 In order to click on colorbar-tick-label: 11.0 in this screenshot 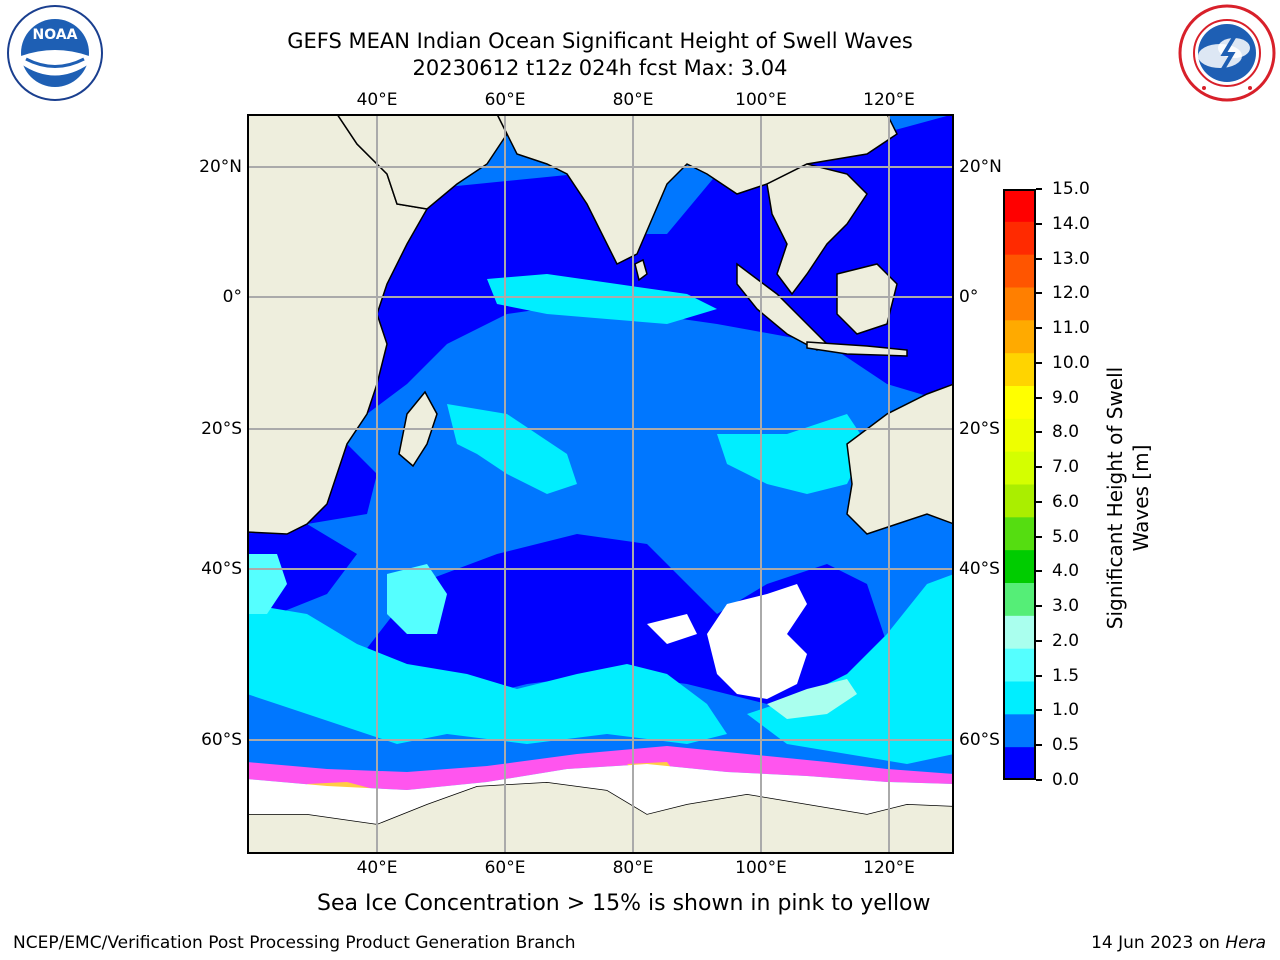, I will do `click(1071, 328)`.